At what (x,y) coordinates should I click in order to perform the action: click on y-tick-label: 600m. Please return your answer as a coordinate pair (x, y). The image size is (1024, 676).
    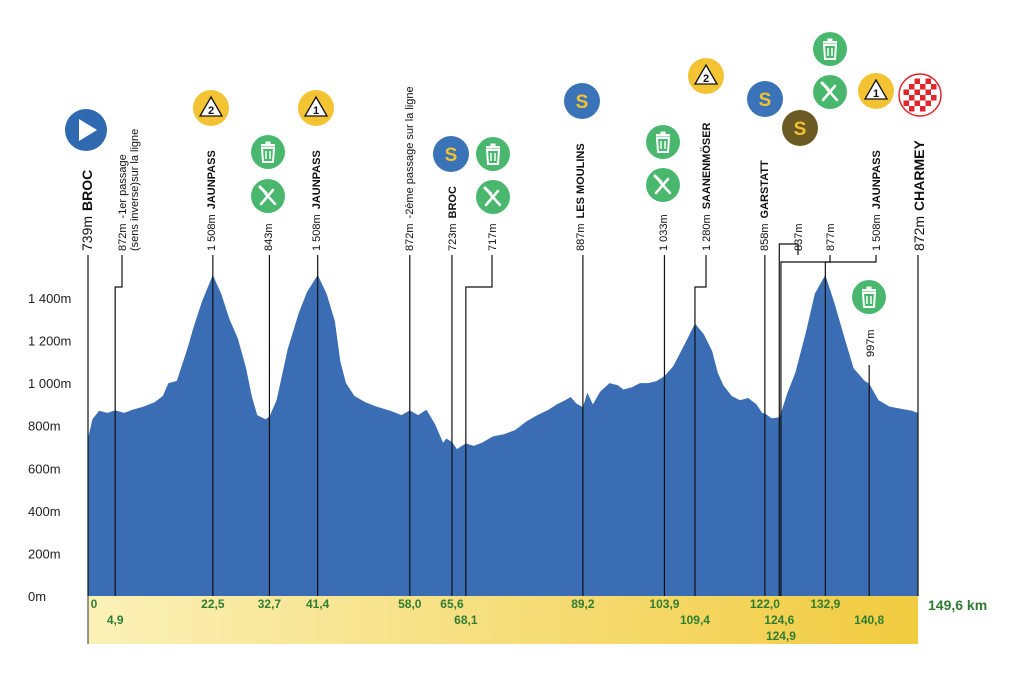
    Looking at the image, I should click on (44, 468).